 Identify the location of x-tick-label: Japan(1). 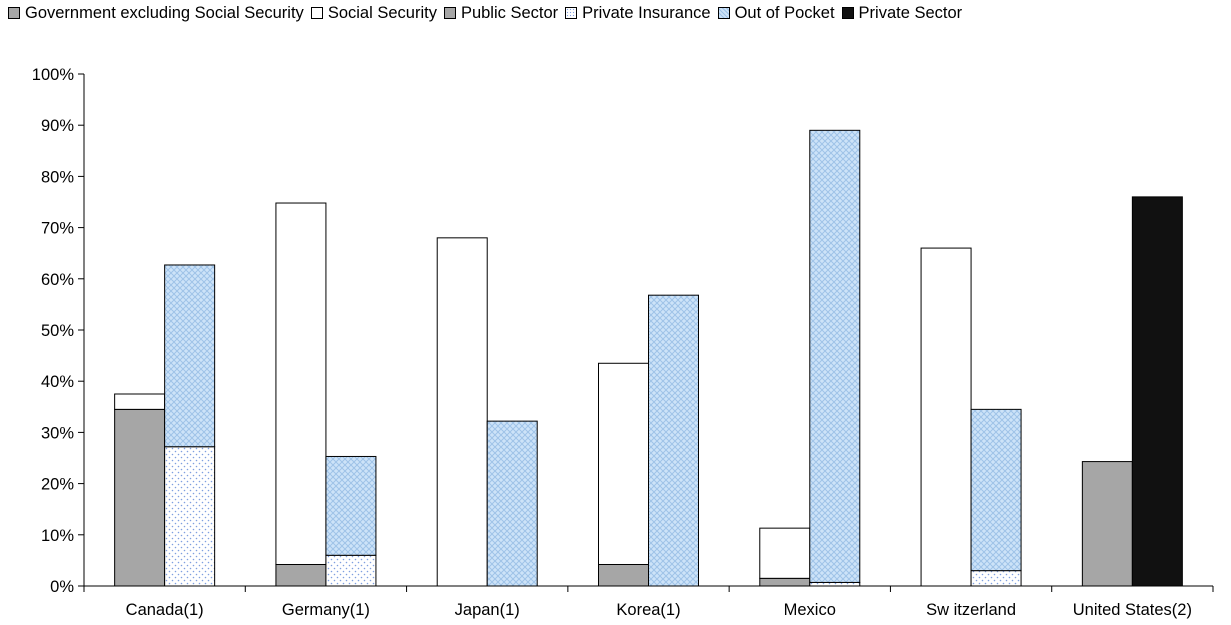
(487, 610).